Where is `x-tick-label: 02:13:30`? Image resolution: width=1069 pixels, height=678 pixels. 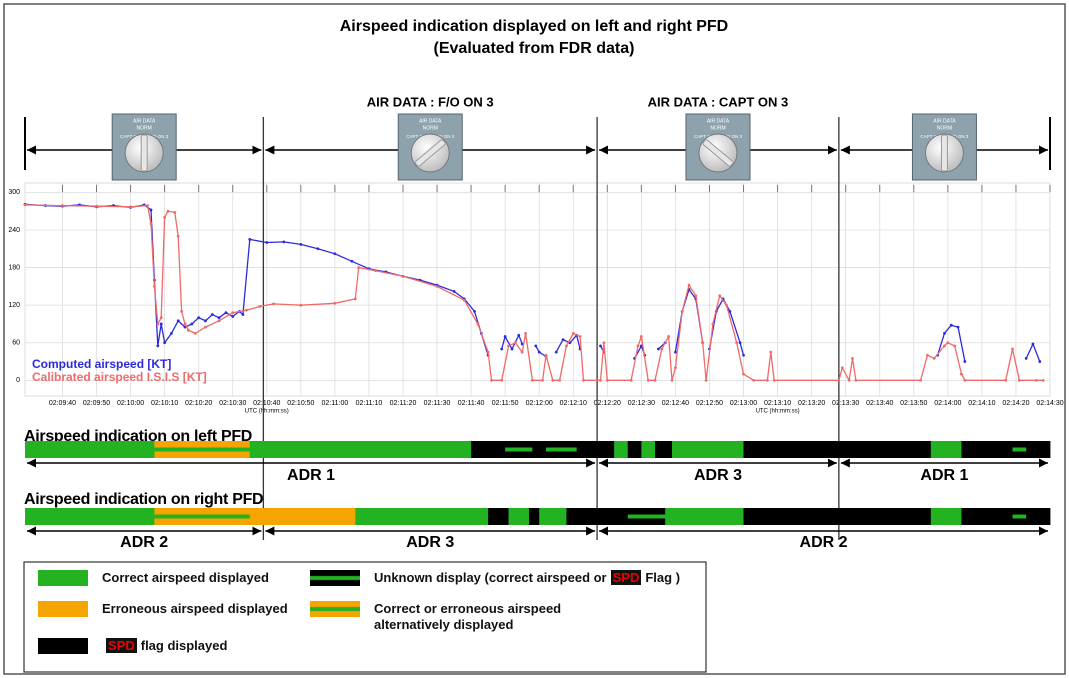
x-tick-label: 02:13:30 is located at coordinates (845, 403).